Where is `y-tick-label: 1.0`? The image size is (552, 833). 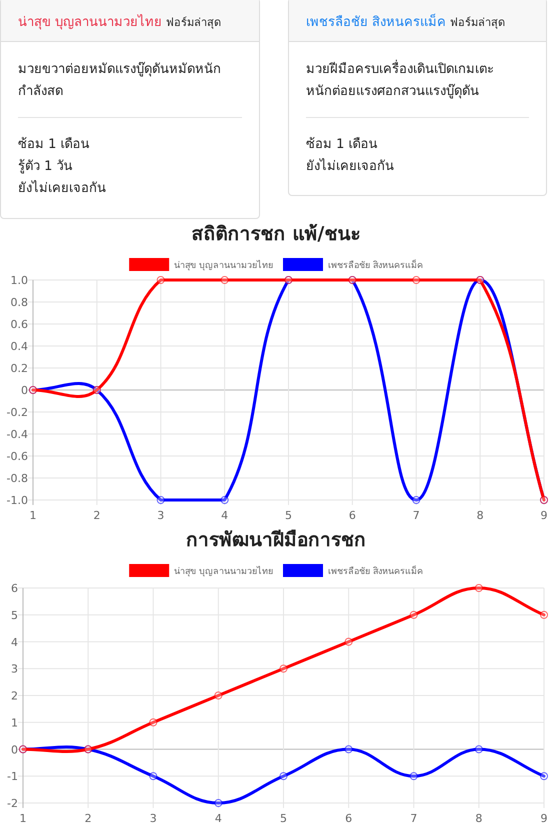
y-tick-label: 1.0 is located at coordinates (19, 280).